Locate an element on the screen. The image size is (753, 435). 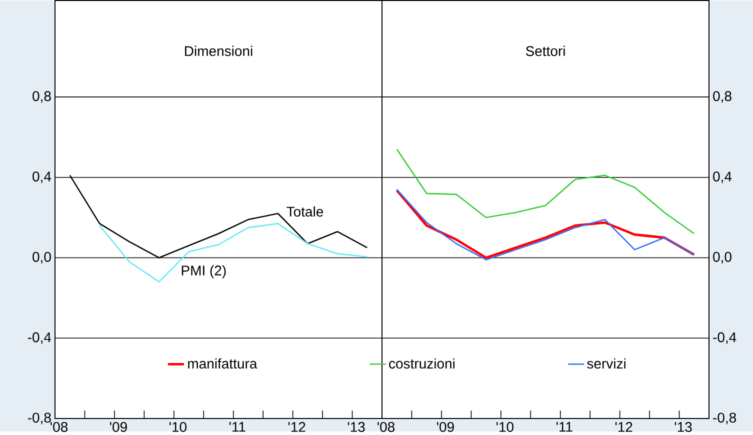
series-label: Totale is located at coordinates (305, 211).